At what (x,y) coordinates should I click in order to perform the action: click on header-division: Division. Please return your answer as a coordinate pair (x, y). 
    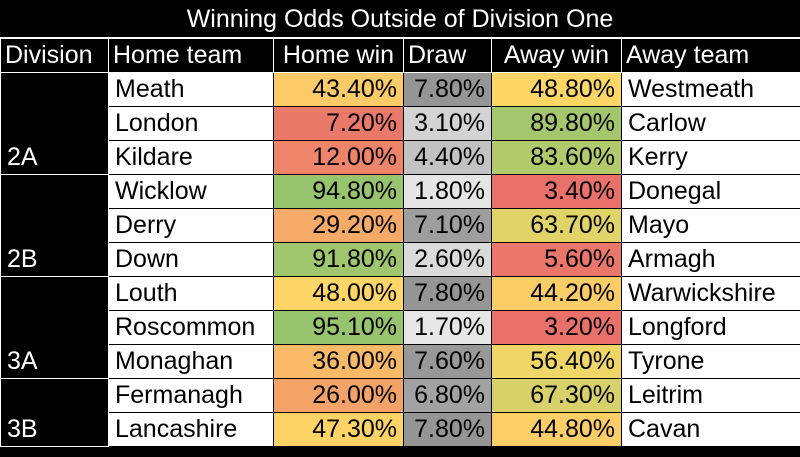
    Looking at the image, I should click on (54, 55).